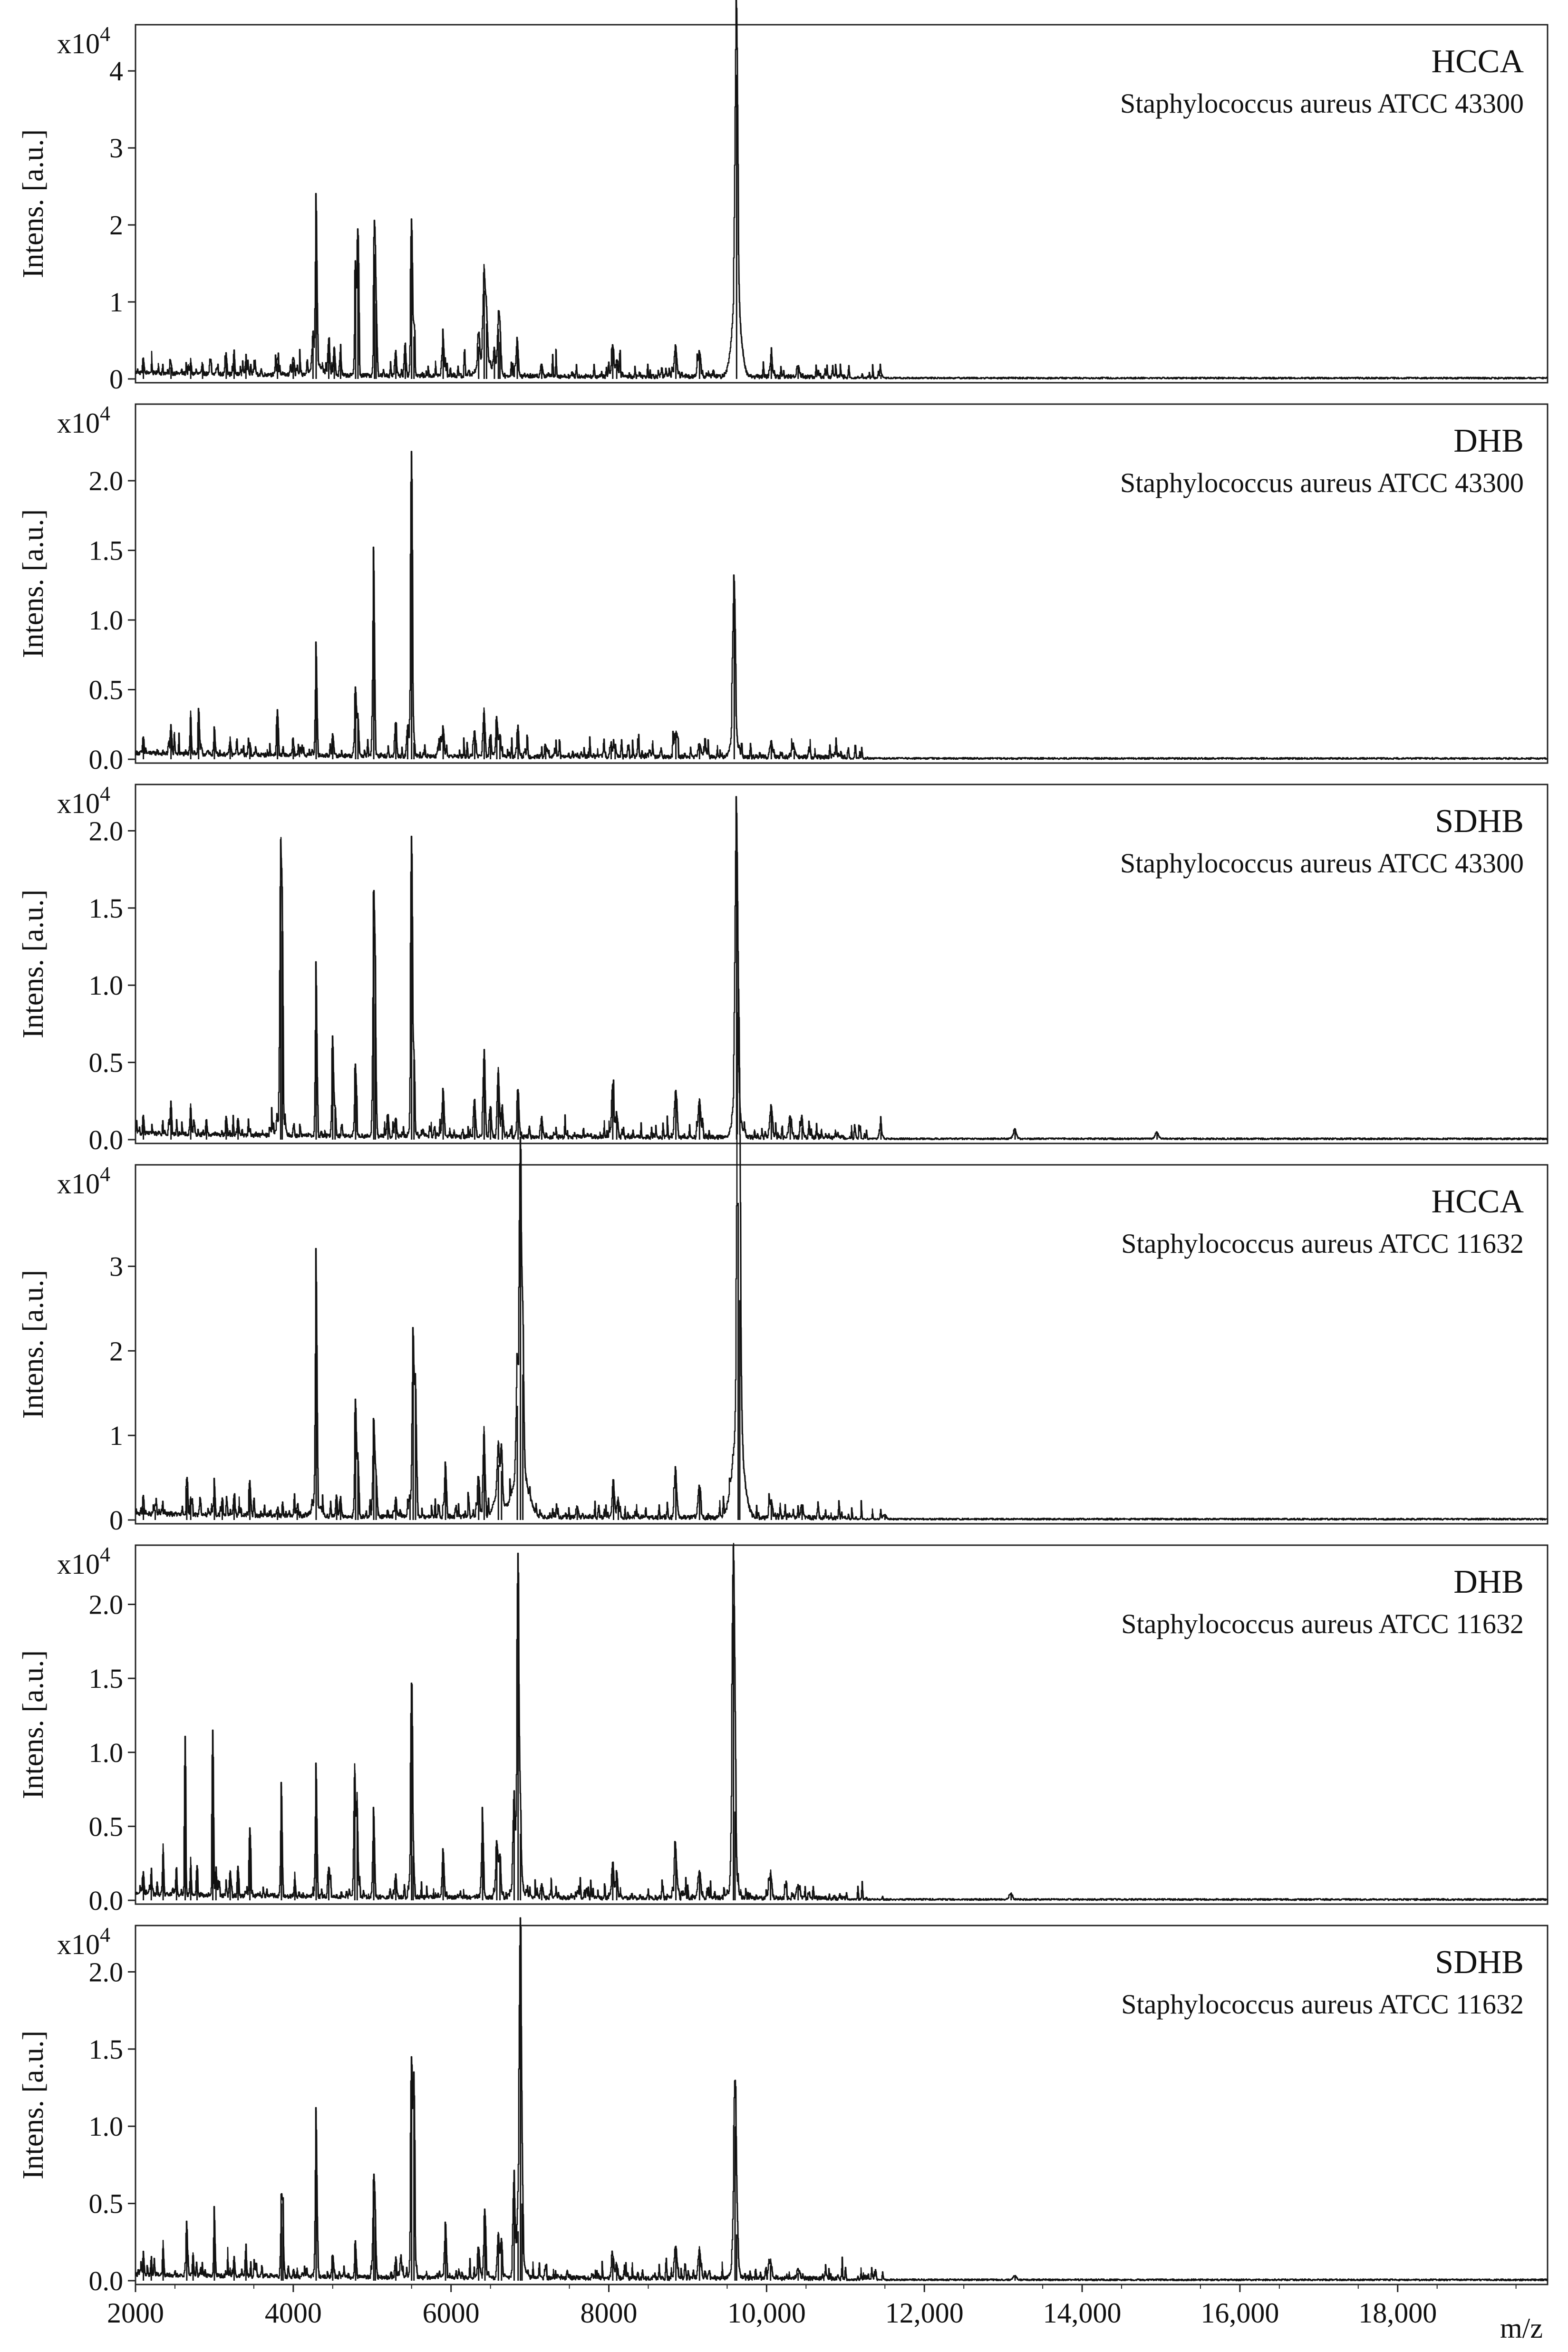  What do you see at coordinates (1239, 2313) in the screenshot?
I see `x-tick-label: 16,000` at bounding box center [1239, 2313].